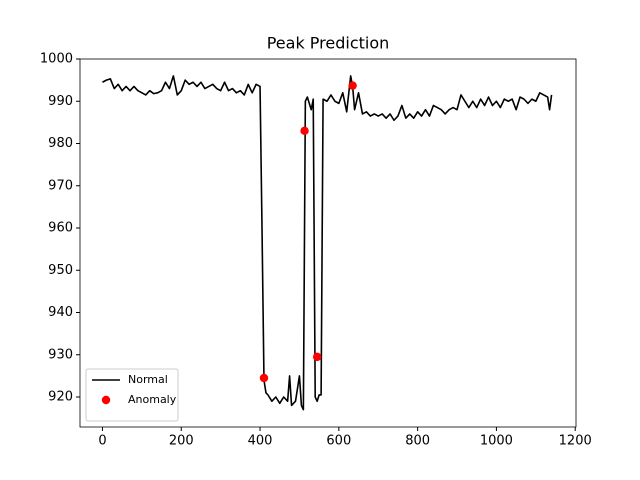  Describe the element at coordinates (148, 379) in the screenshot. I see `legend-label: Normal` at that location.